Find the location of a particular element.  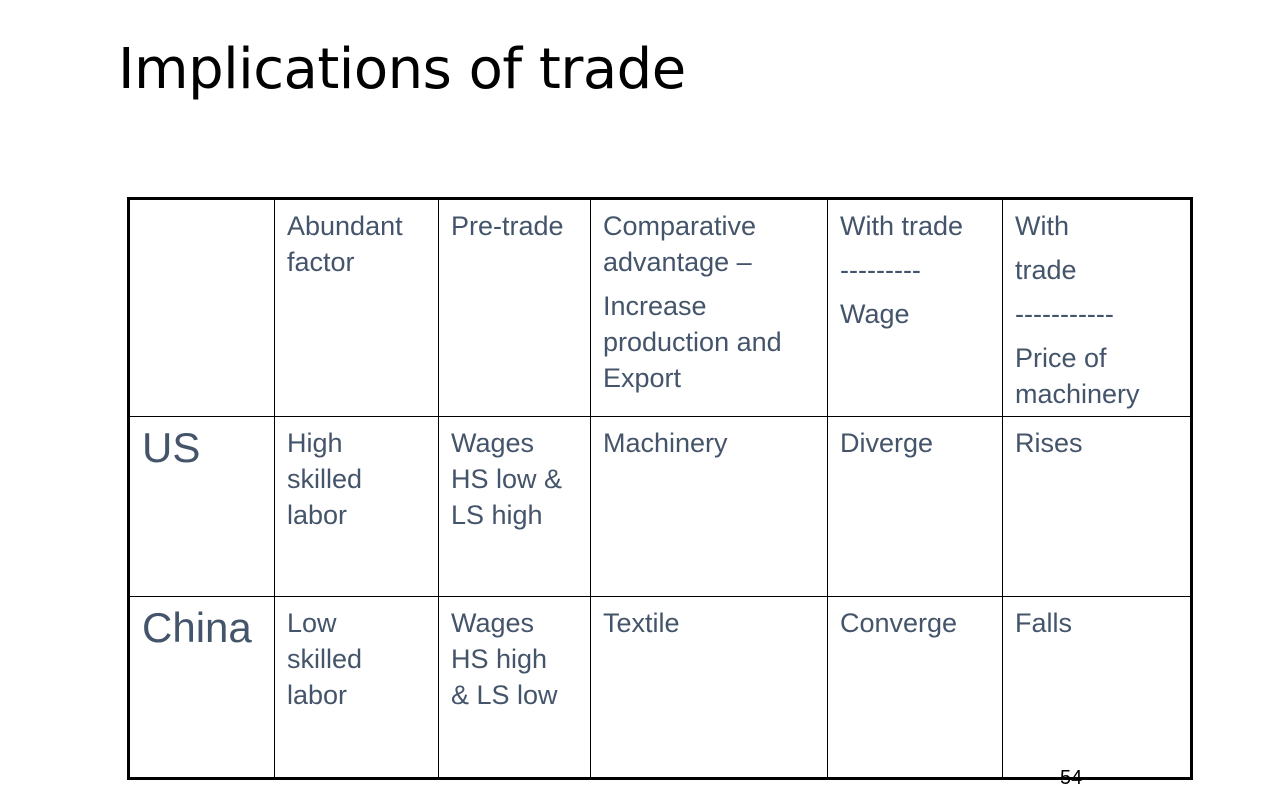

header-with-trade-wage: With trade --------- Wage is located at coordinates (915, 307).